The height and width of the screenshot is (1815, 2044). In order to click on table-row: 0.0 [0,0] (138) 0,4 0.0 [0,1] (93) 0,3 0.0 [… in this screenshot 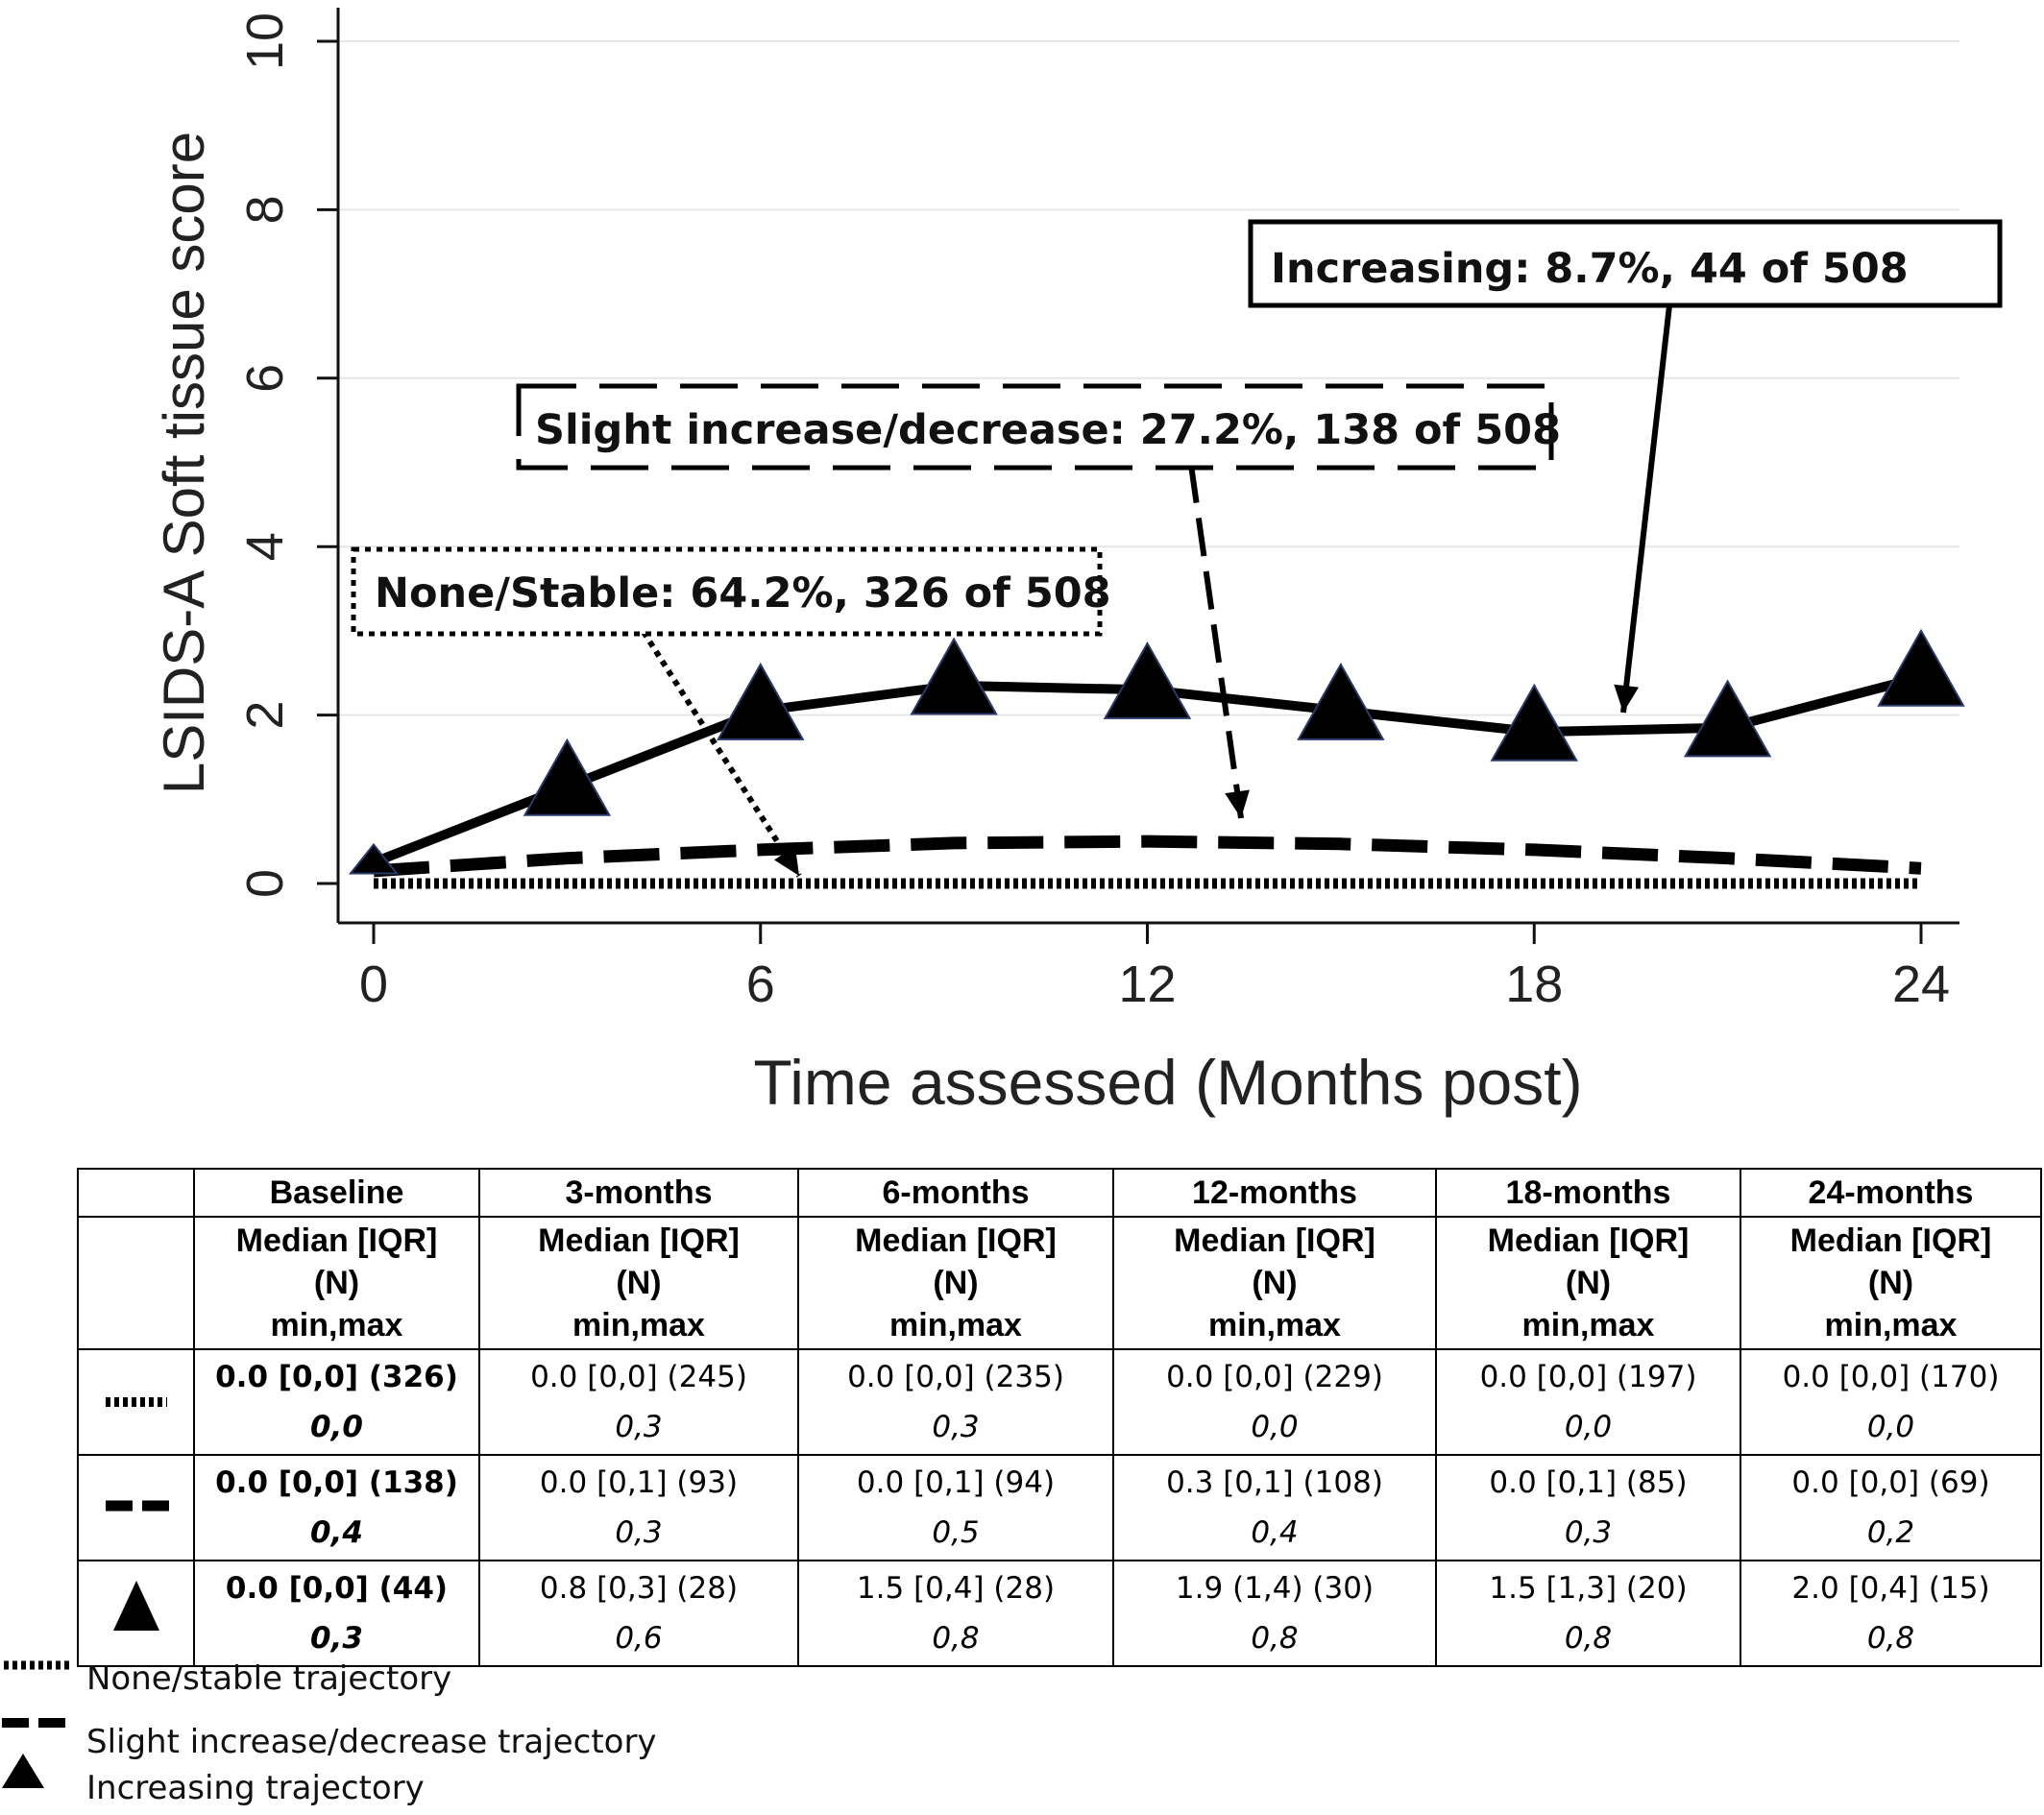, I will do `click(1059, 1508)`.